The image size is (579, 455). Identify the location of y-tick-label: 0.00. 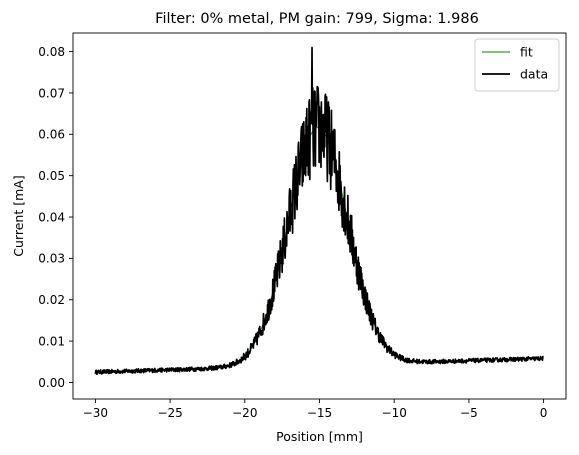
(51, 383).